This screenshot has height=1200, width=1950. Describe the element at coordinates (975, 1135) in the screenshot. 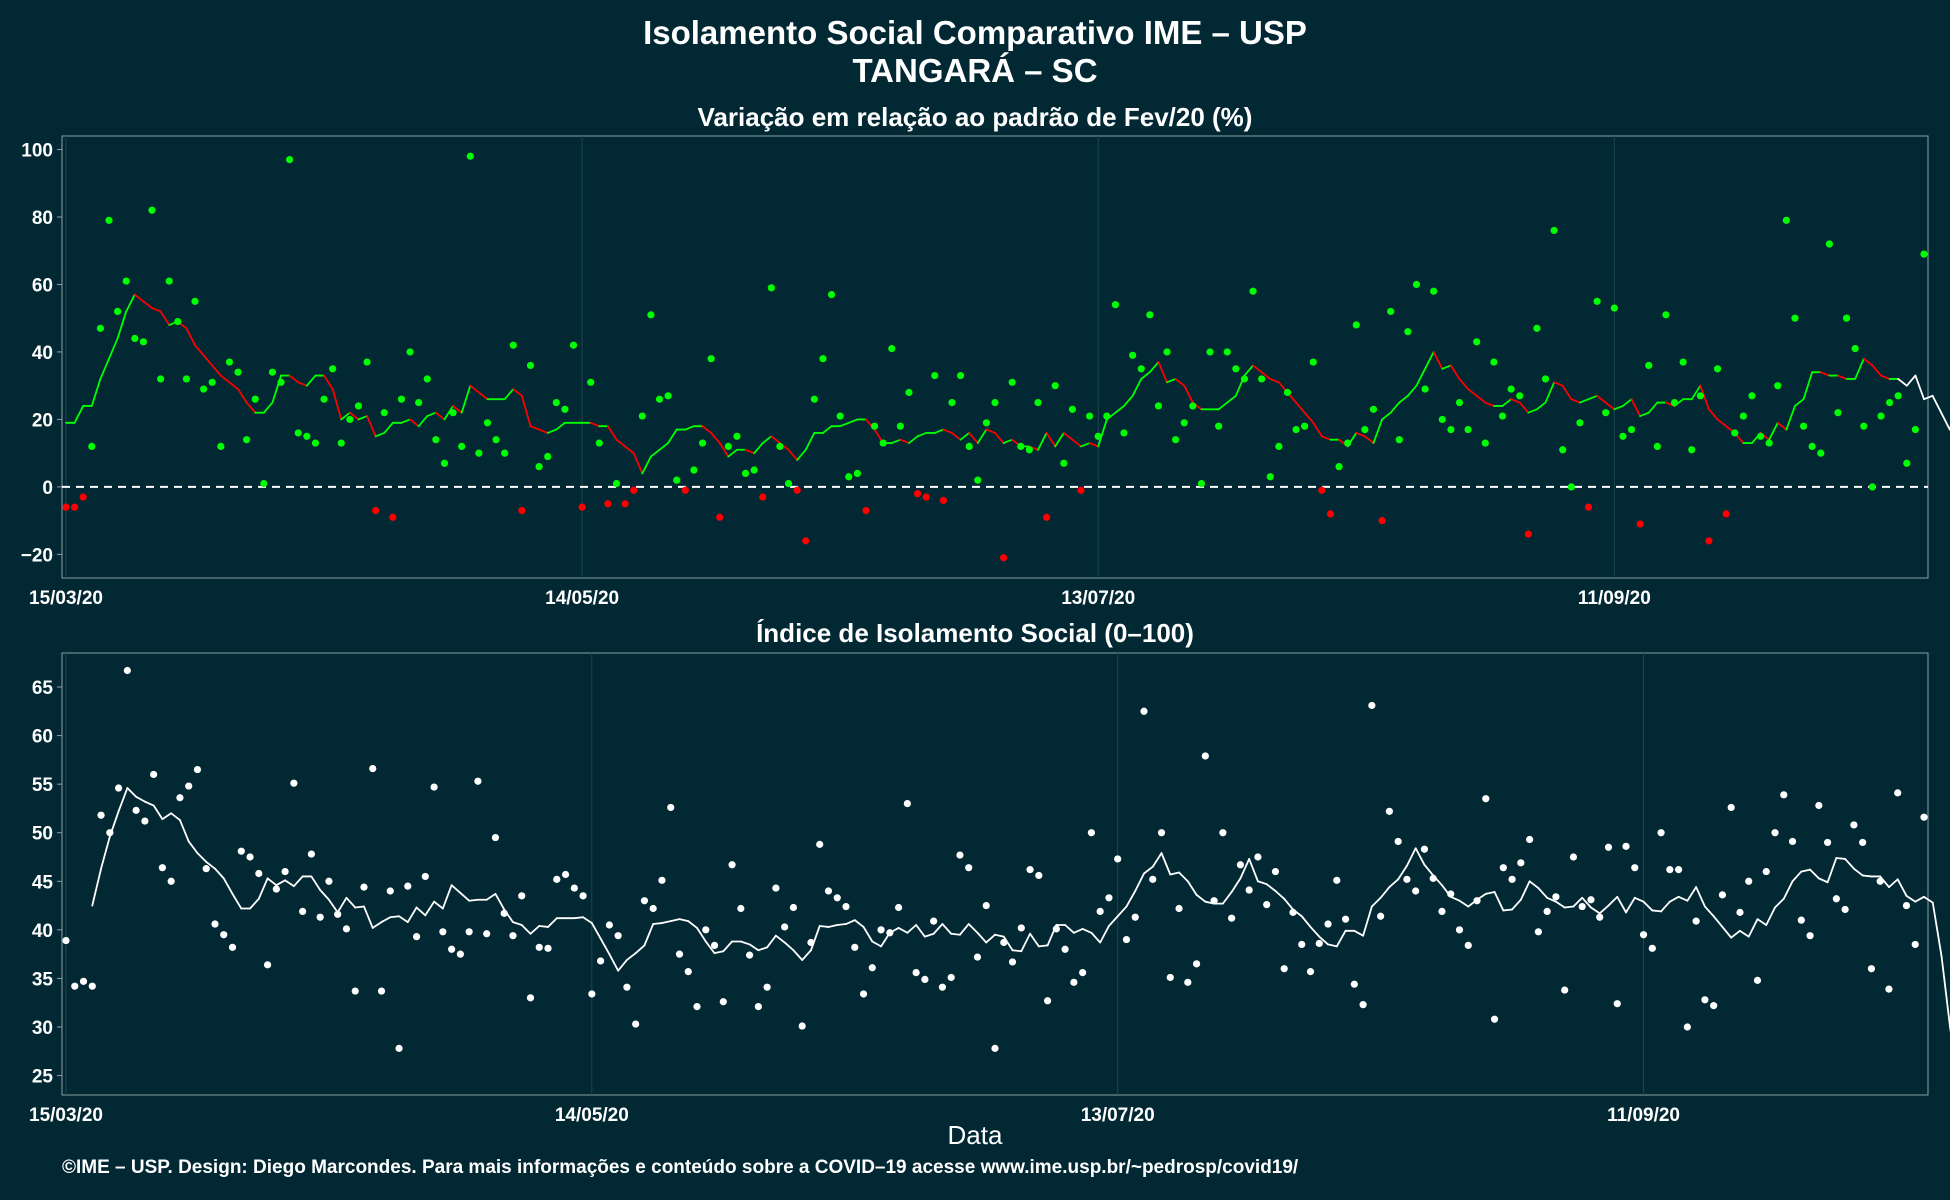

I see `x-axis-title: Data` at that location.